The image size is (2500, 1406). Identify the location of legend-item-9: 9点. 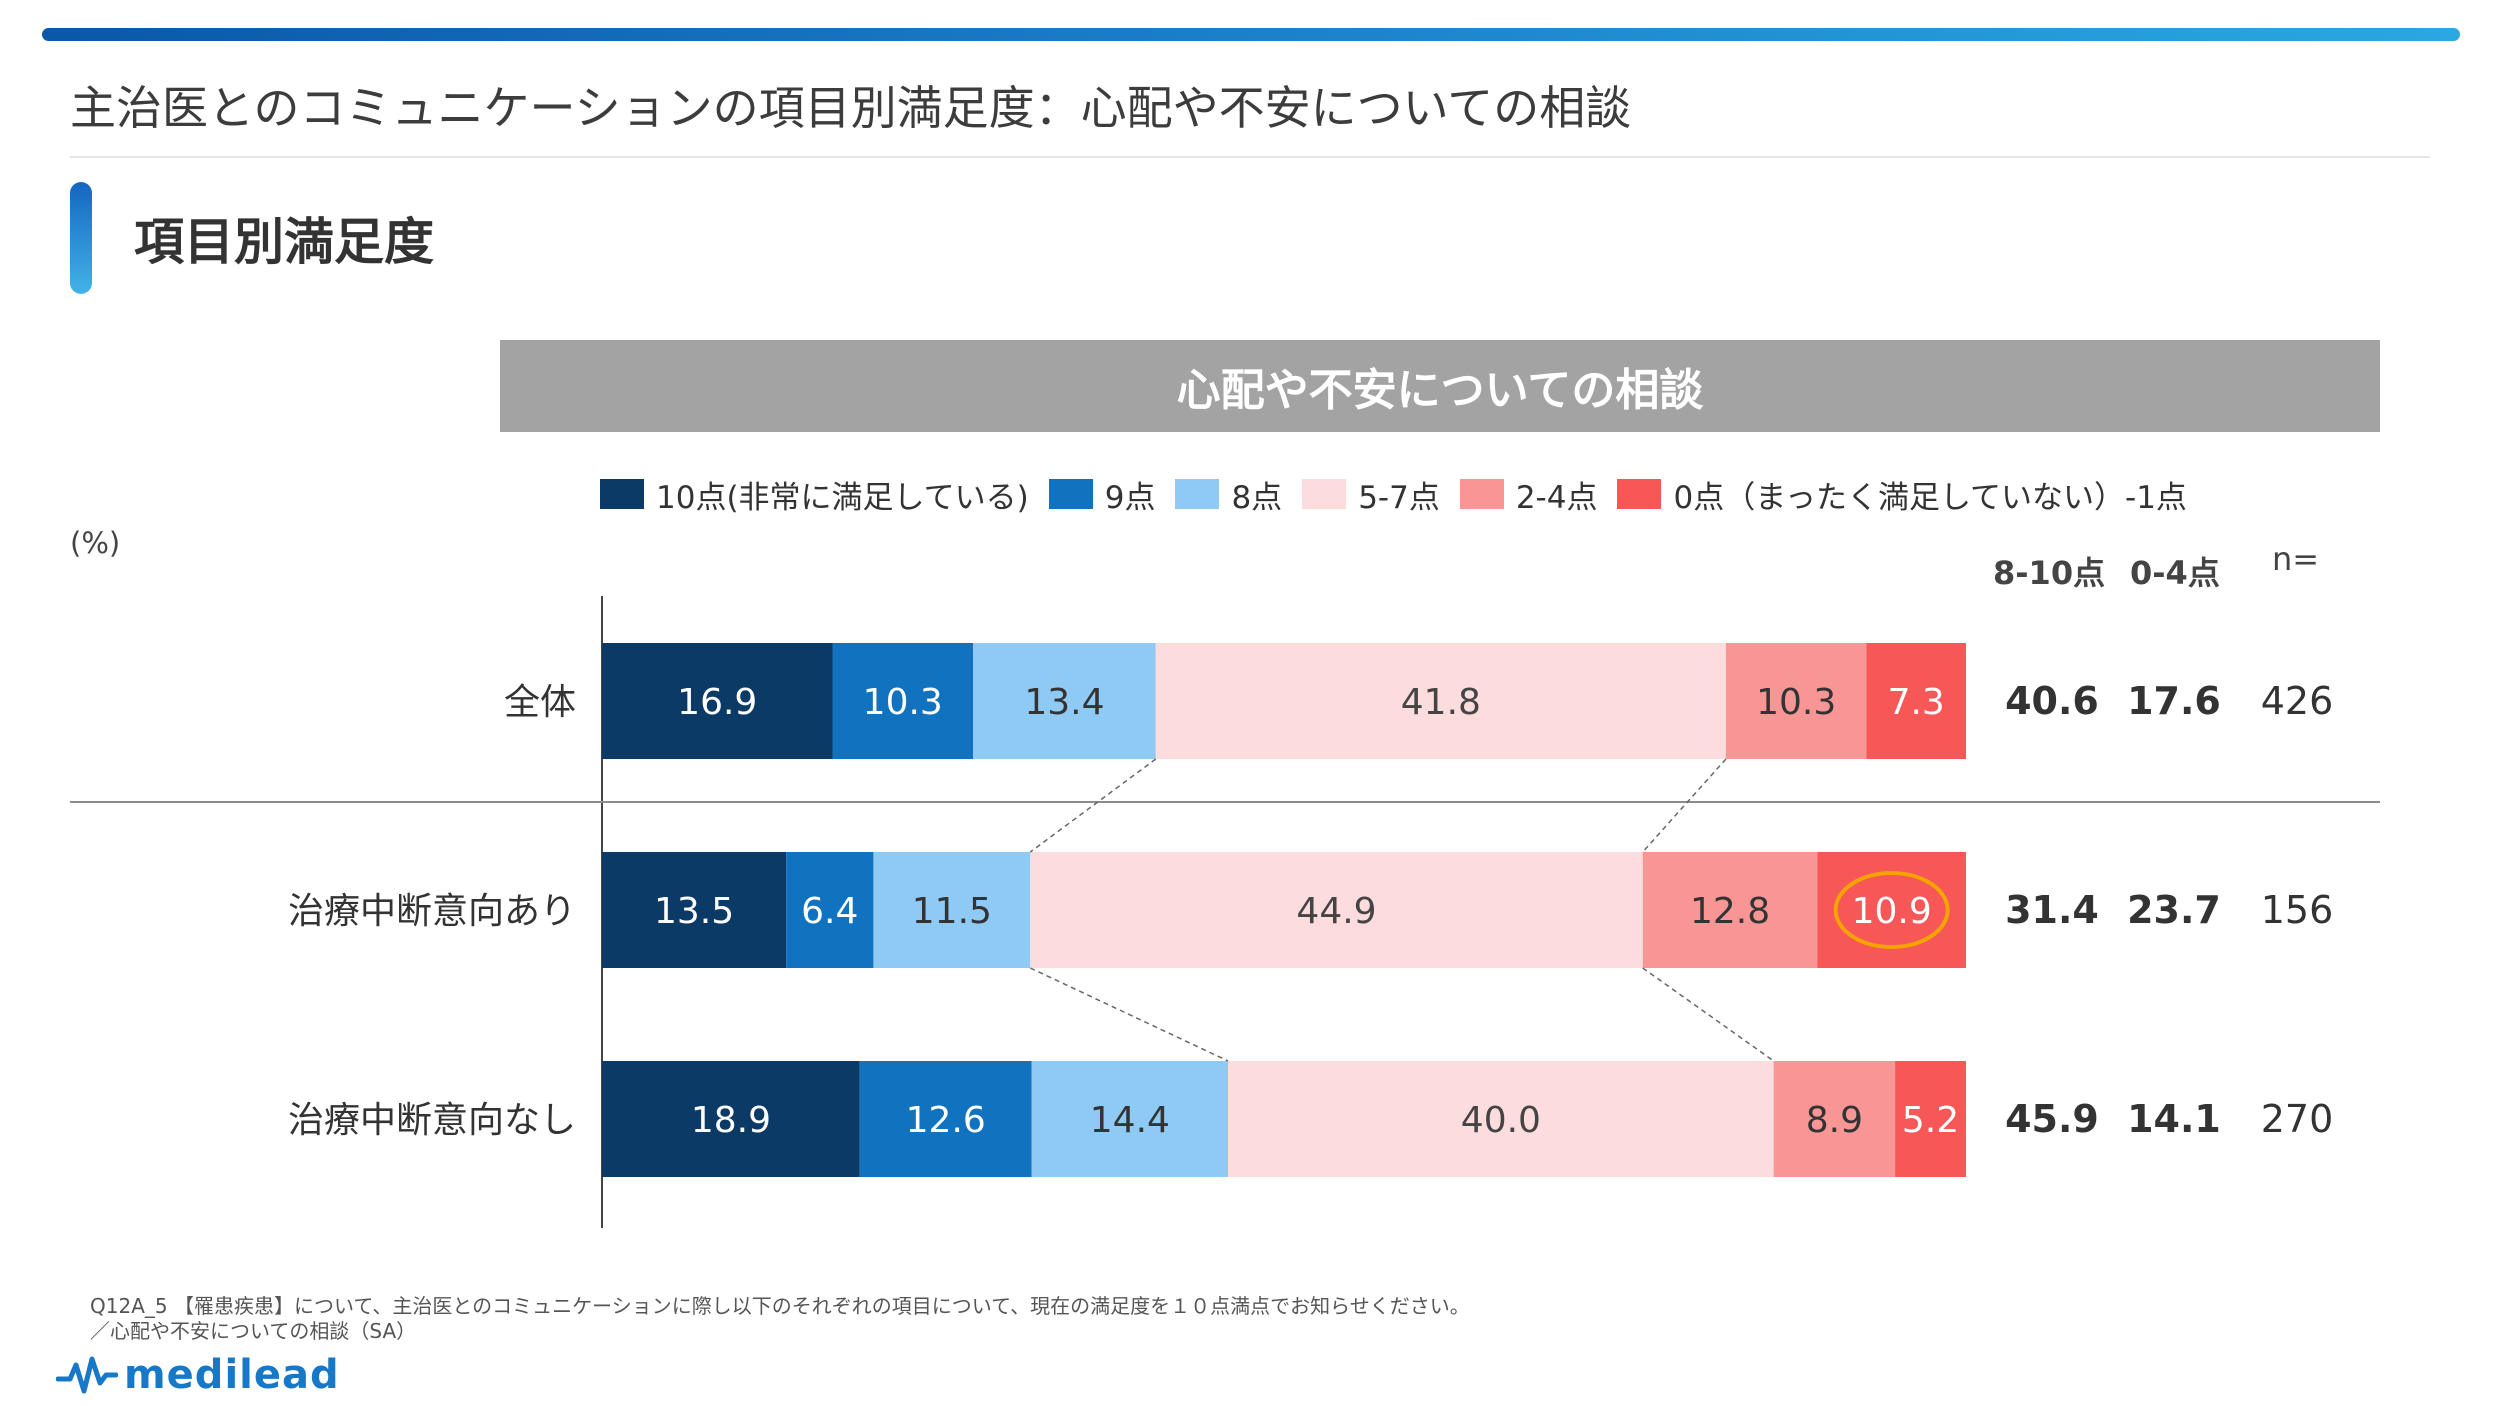
(1102, 494).